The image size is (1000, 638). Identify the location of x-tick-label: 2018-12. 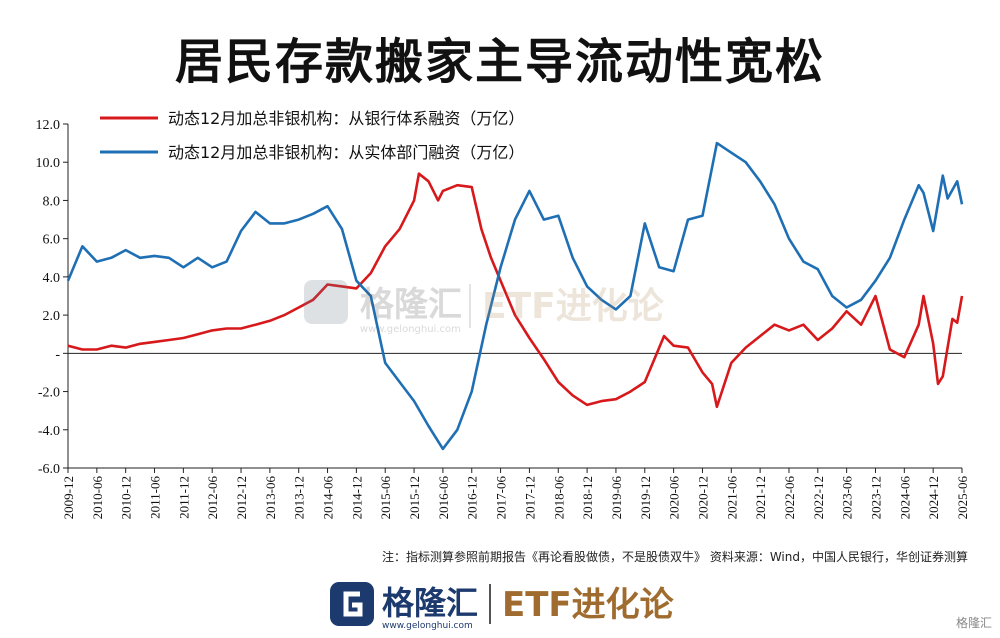
(587, 497).